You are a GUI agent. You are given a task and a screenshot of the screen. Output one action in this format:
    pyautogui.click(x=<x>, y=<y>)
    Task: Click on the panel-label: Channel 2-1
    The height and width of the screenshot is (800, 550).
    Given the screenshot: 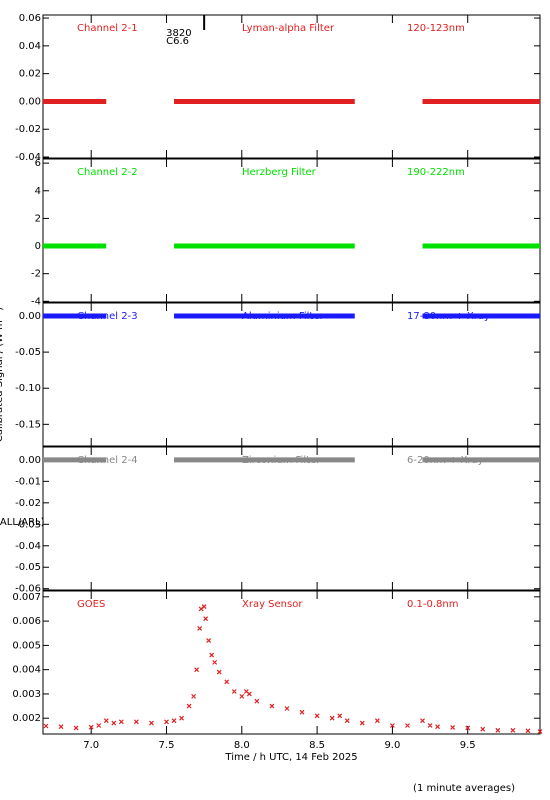 What is the action you would take?
    pyautogui.click(x=107, y=28)
    